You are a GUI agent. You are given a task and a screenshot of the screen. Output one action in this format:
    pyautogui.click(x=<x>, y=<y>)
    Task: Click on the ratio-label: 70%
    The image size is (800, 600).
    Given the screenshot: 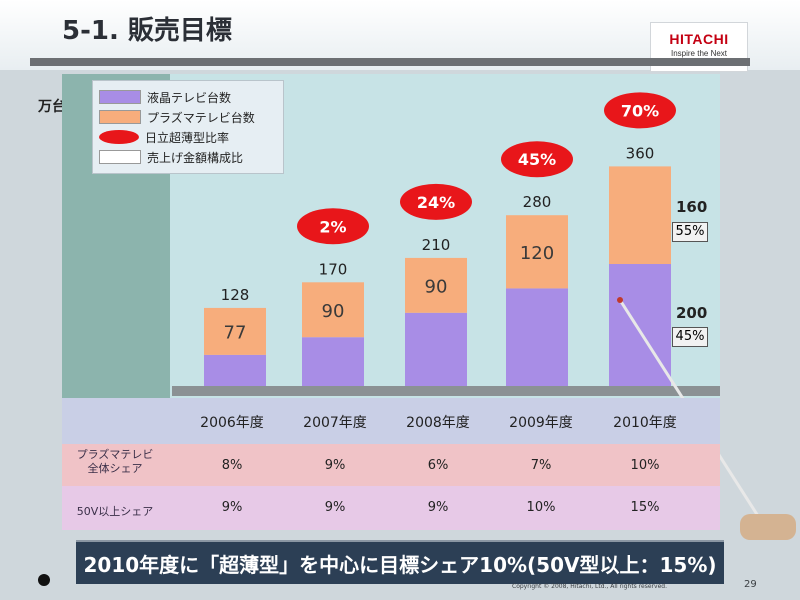 What is the action you would take?
    pyautogui.click(x=640, y=110)
    